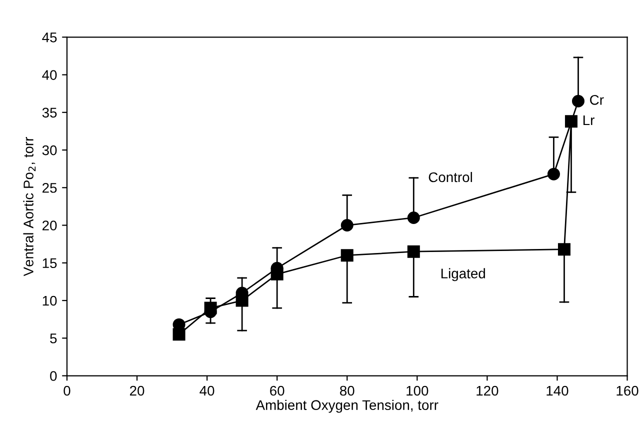  Describe the element at coordinates (49, 113) in the screenshot. I see `y-tick-label: 35` at that location.